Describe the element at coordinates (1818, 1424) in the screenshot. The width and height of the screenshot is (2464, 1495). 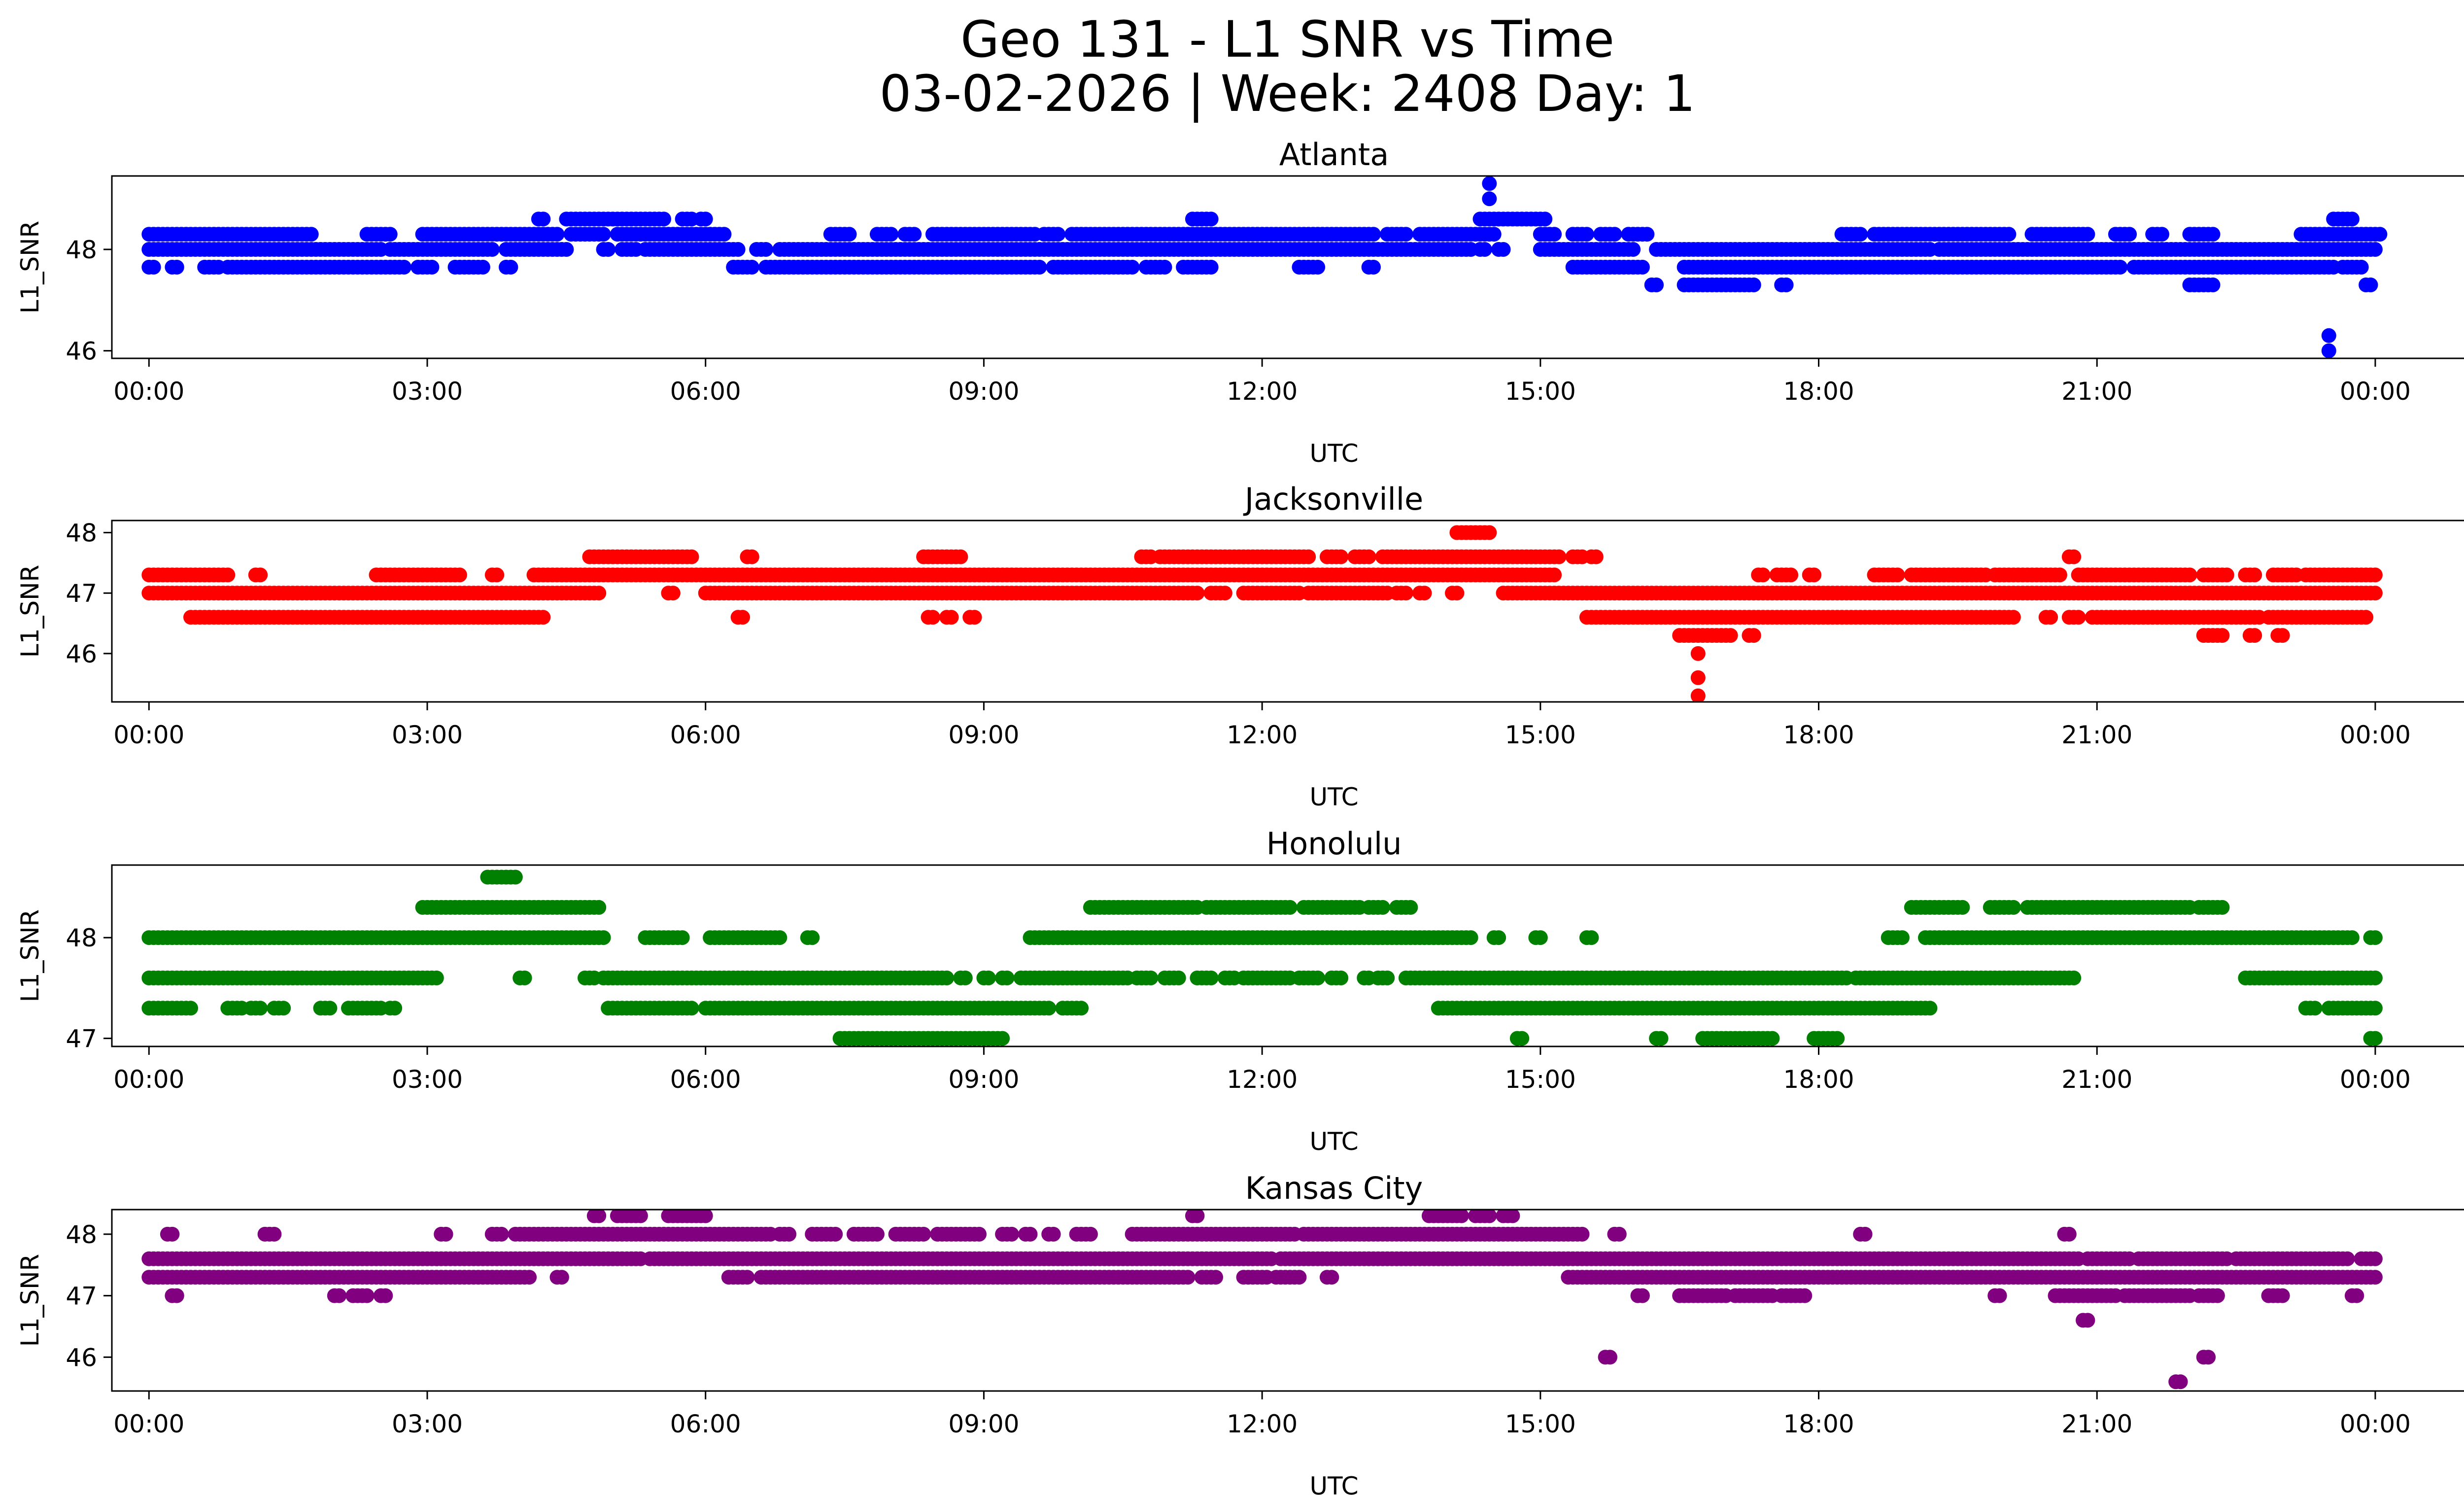
I see `kansas-city-x-tick-label: 18:00` at that location.